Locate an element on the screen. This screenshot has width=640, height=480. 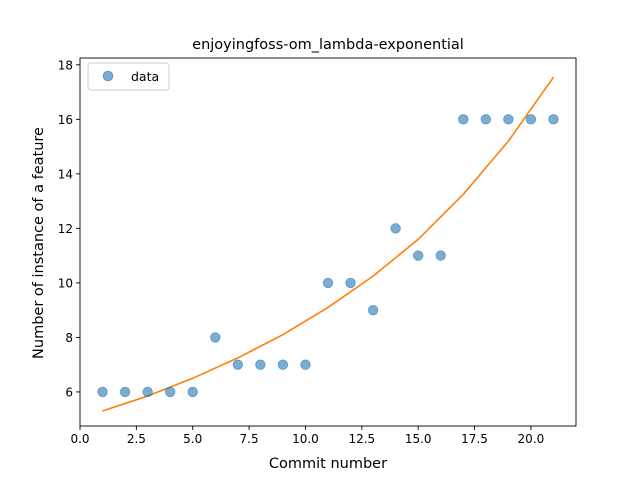
y-tick-label: 12 is located at coordinates (65, 229).